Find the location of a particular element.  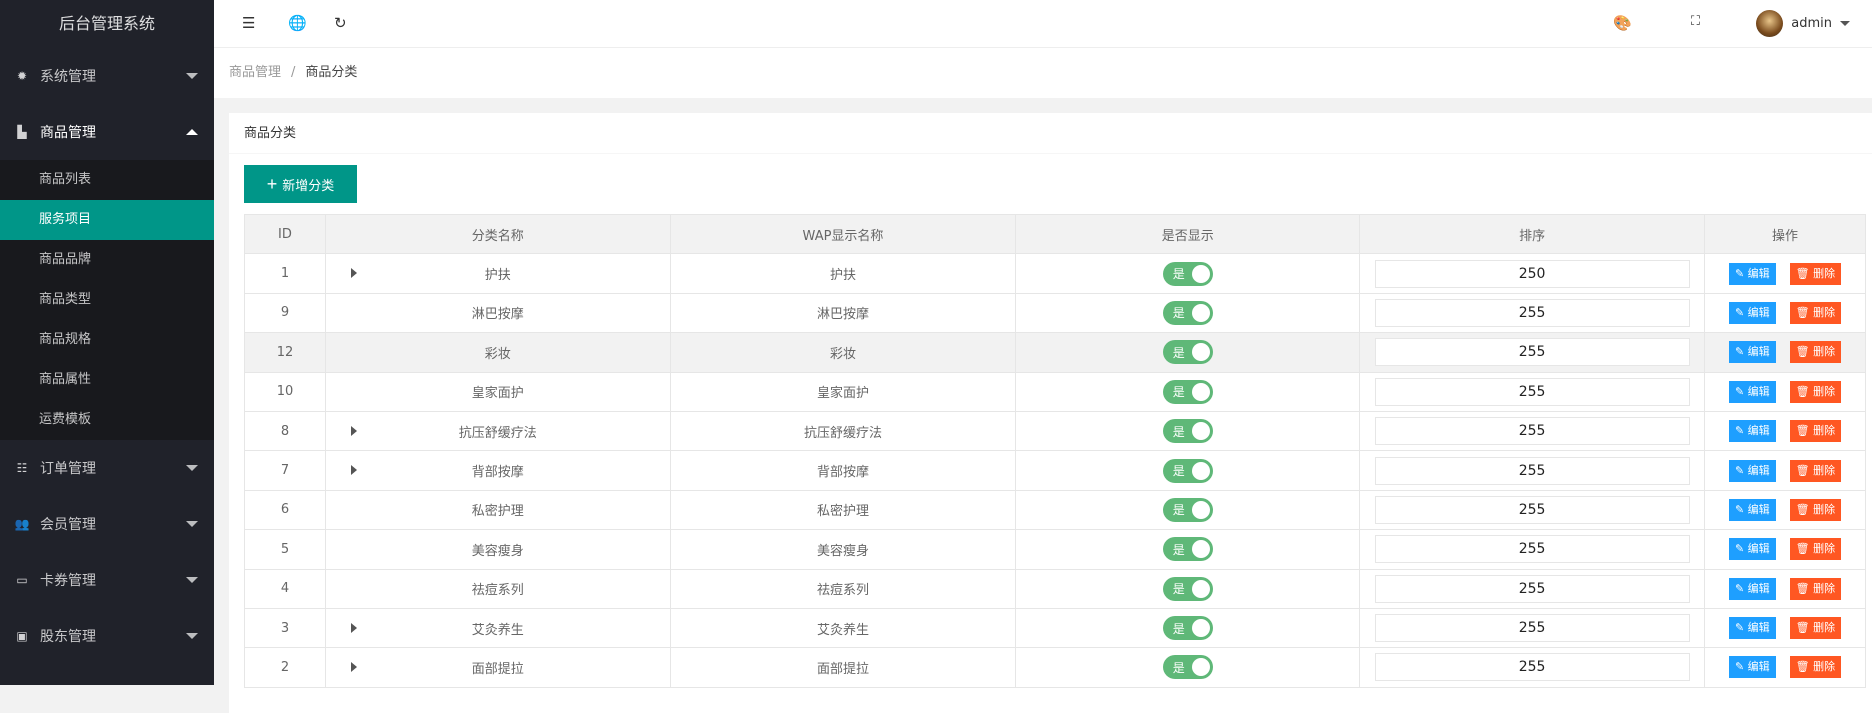

menu-system: ✹ 系统管理 is located at coordinates (107, 76).